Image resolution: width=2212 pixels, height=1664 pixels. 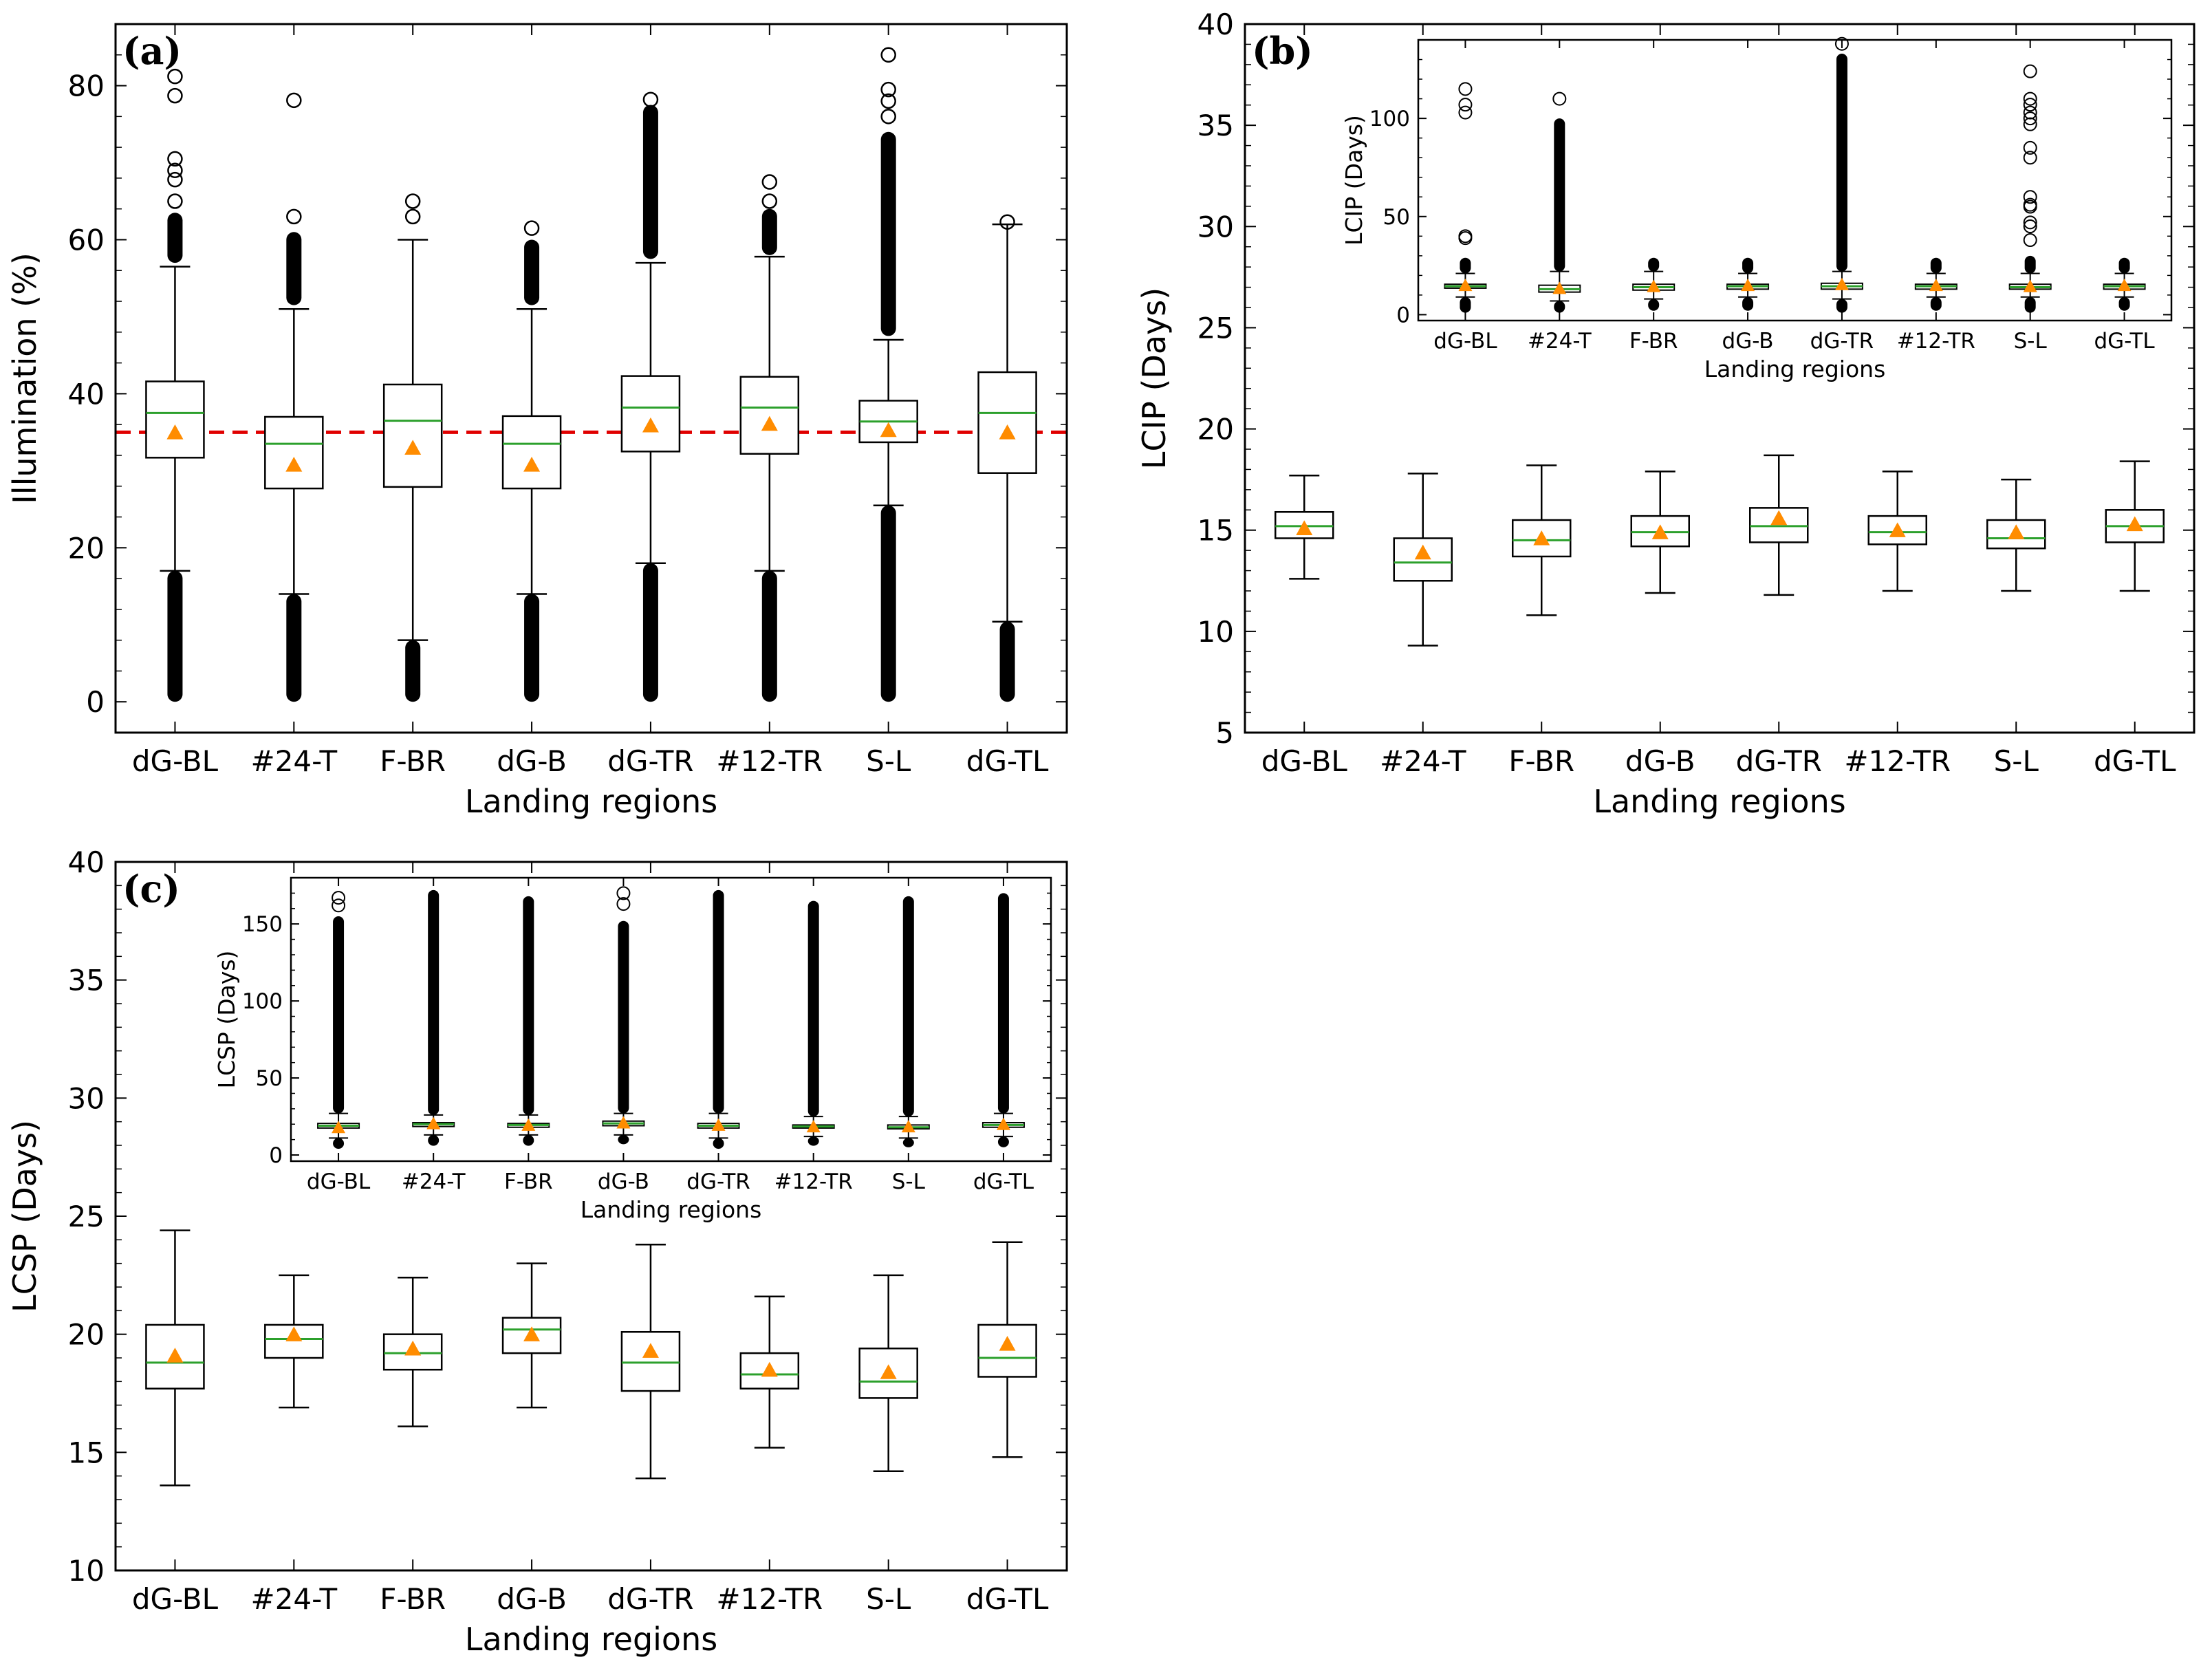 What do you see at coordinates (86, 240) in the screenshot?
I see `y-tick-label: 60` at bounding box center [86, 240].